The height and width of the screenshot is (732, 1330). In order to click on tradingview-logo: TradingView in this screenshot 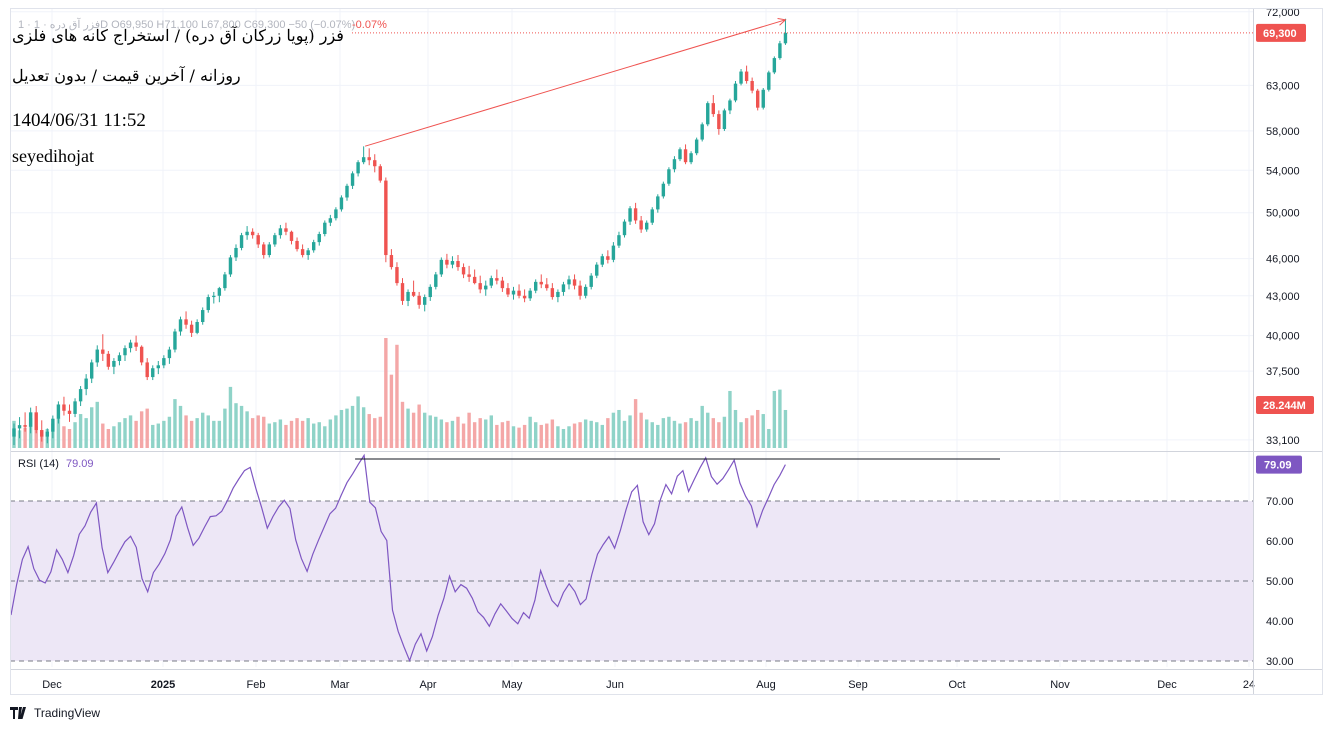, I will do `click(55, 713)`.